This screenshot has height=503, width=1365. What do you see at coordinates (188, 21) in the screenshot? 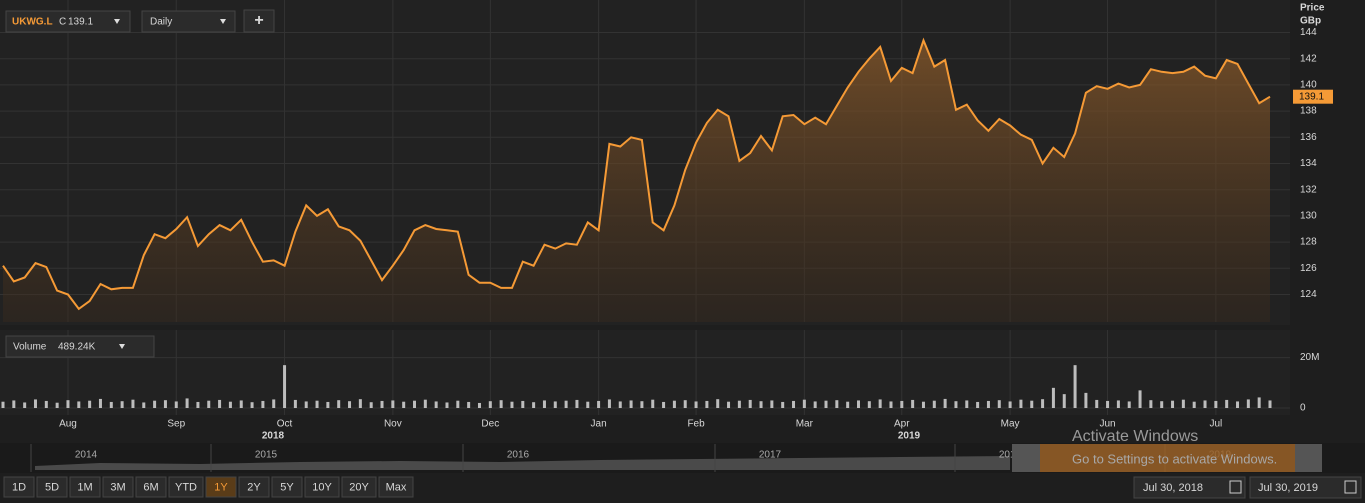
I see `interval-box` at bounding box center [188, 21].